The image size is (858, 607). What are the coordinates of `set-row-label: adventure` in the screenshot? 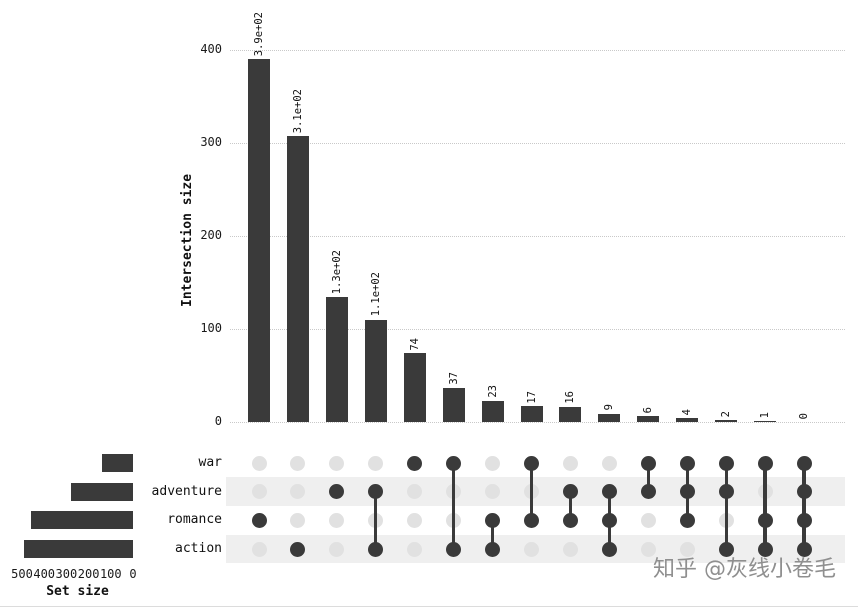 It's located at (186, 491).